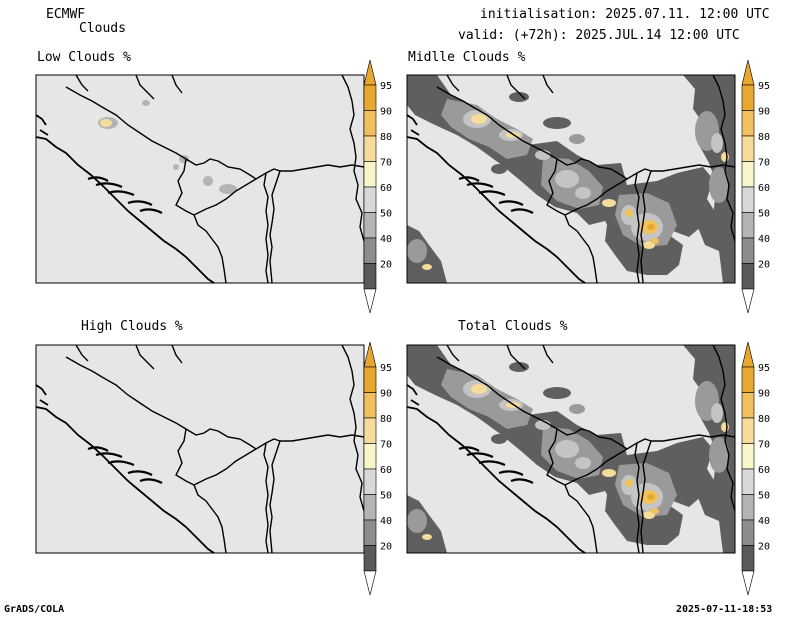  What do you see at coordinates (84, 57) in the screenshot?
I see `panel-title-low: Low Clouds %` at bounding box center [84, 57].